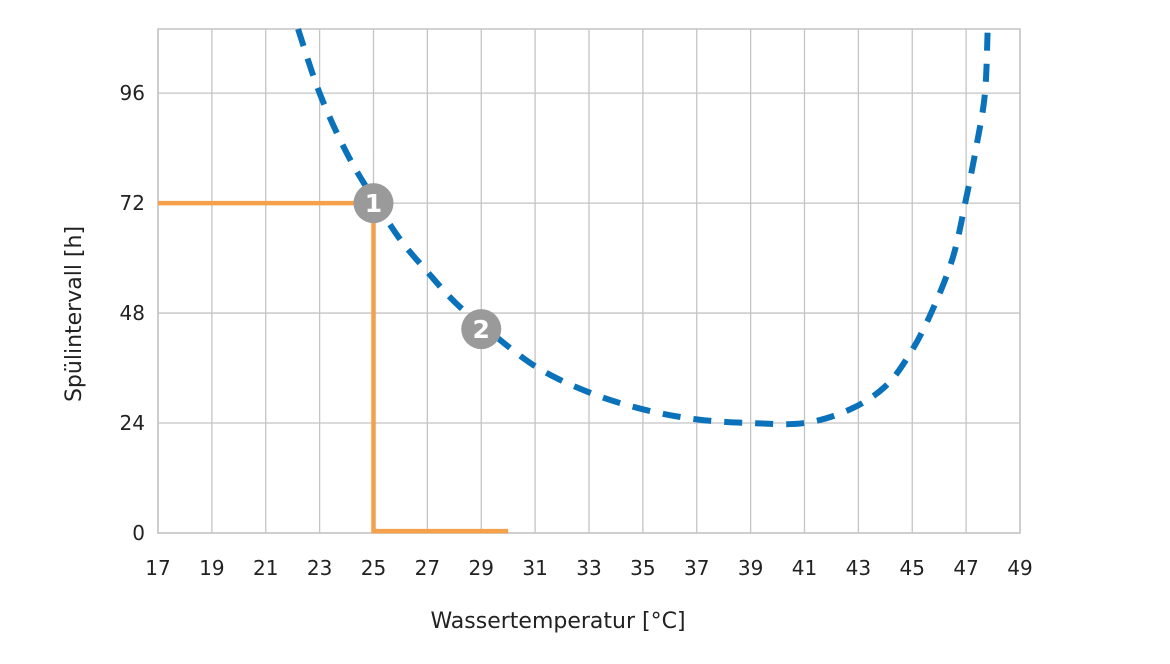 The height and width of the screenshot is (664, 1170). What do you see at coordinates (132, 423) in the screenshot?
I see `y-tick-label: 24` at bounding box center [132, 423].